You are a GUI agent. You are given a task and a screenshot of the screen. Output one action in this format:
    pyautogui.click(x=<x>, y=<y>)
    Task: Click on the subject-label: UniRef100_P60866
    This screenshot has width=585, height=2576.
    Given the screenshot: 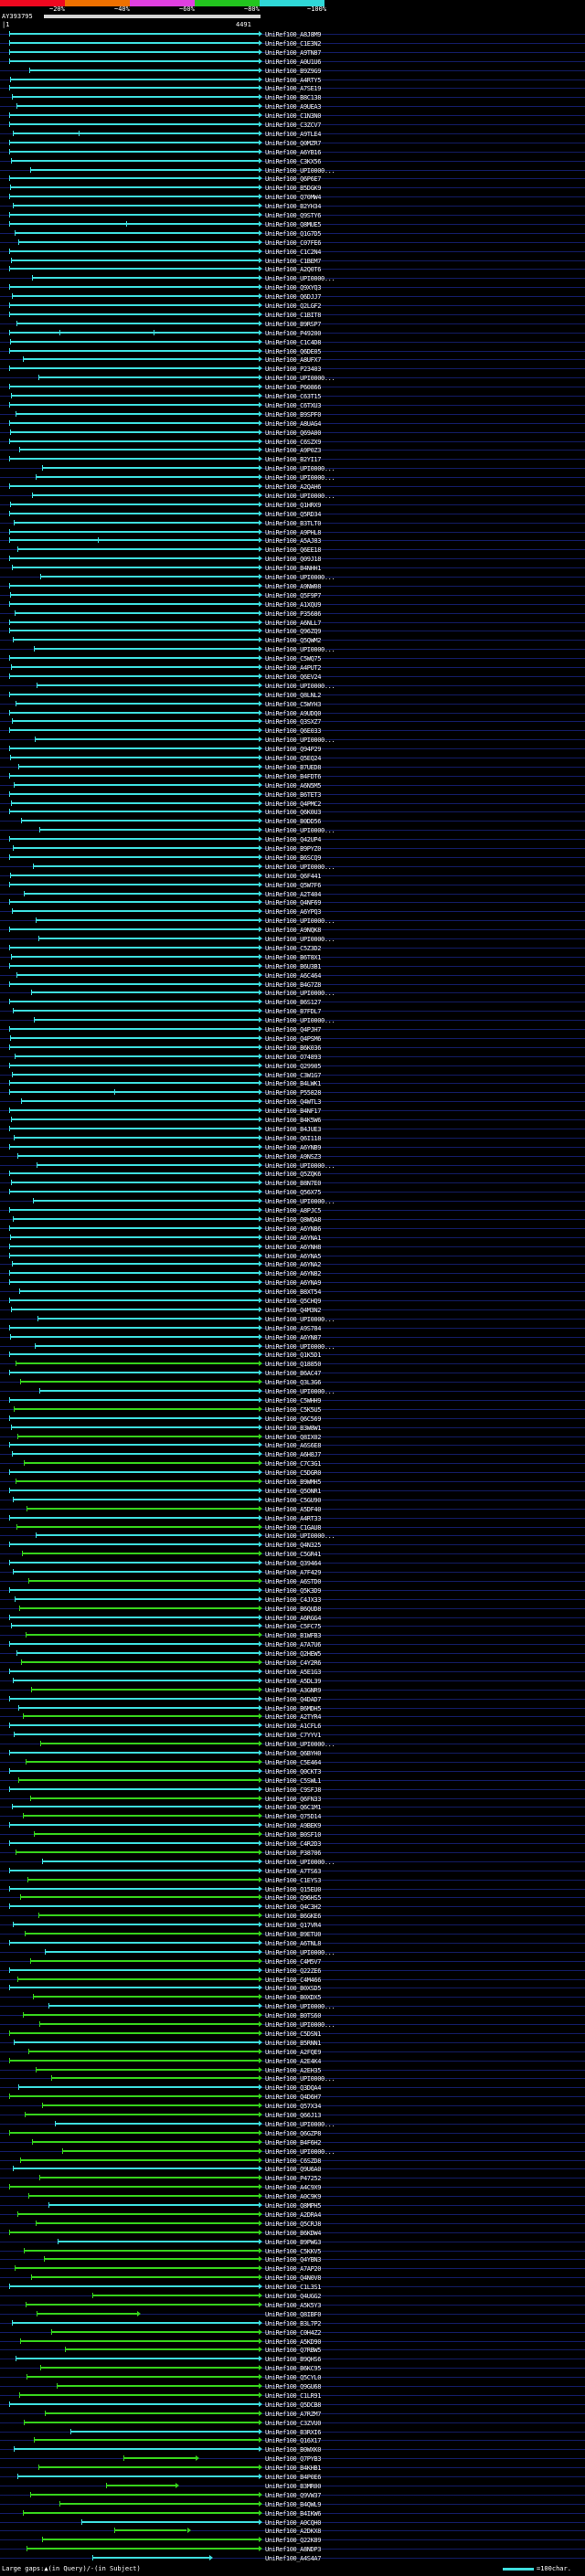 What is the action you would take?
    pyautogui.click(x=294, y=388)
    